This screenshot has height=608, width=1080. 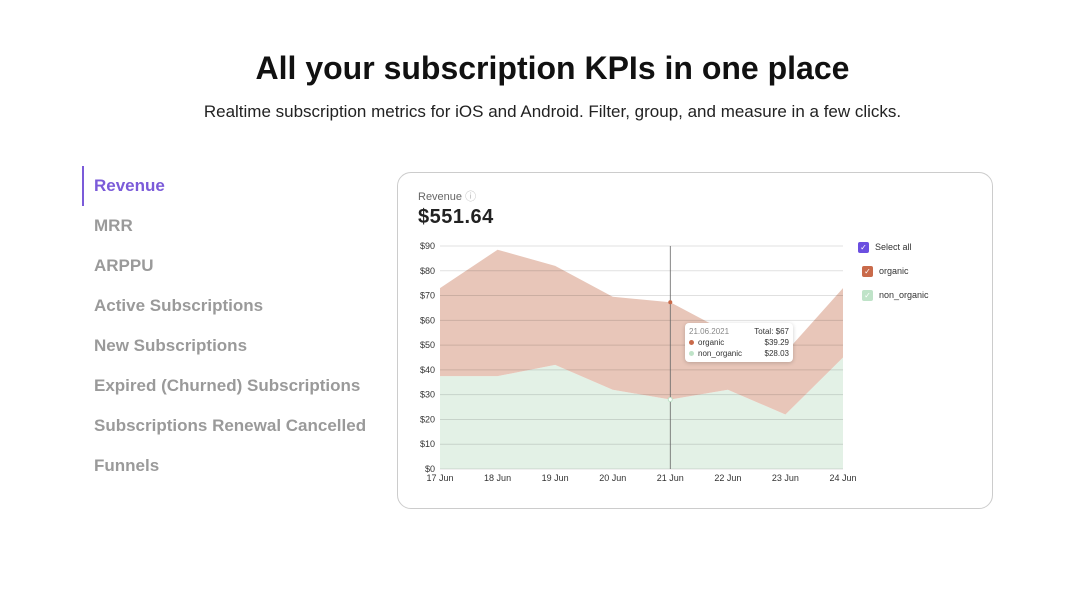 I want to click on organic-checkbox: ✓ organic, so click(x=893, y=271).